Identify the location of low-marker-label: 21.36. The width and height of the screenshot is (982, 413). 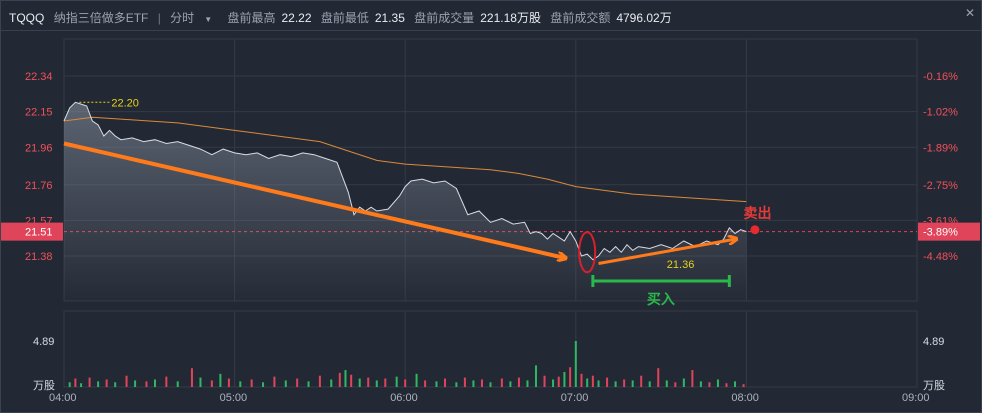
(681, 265).